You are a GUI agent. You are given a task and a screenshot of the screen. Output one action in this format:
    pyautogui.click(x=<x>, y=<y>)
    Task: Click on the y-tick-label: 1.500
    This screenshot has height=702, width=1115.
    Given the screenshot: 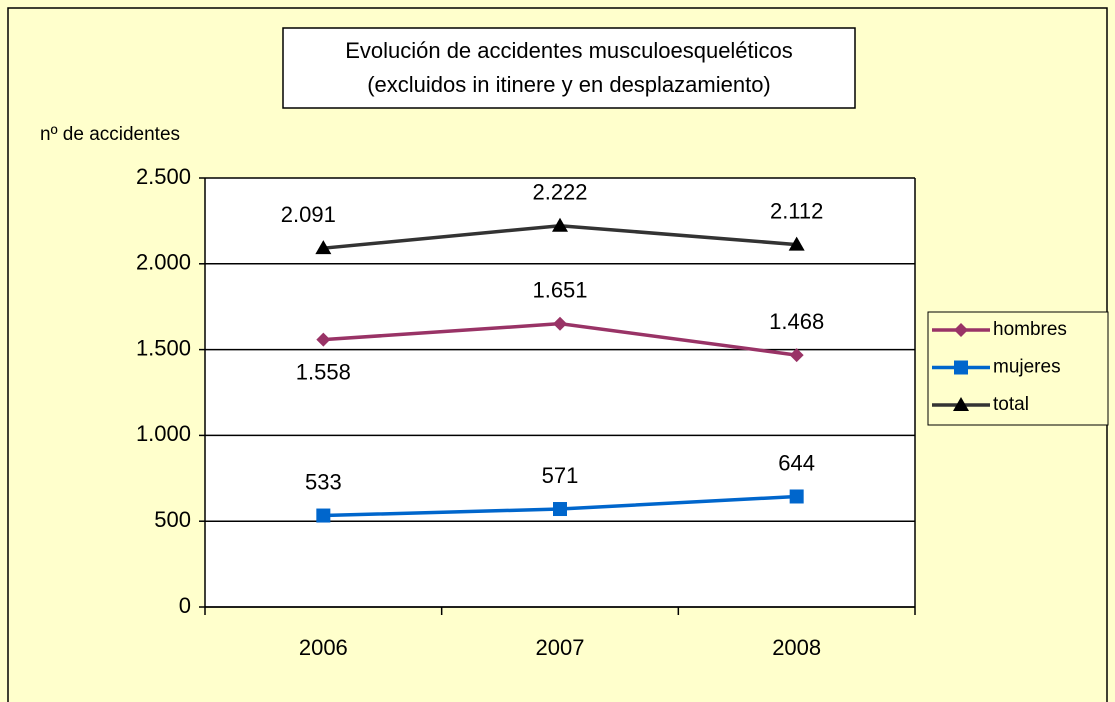 What is the action you would take?
    pyautogui.click(x=163, y=347)
    